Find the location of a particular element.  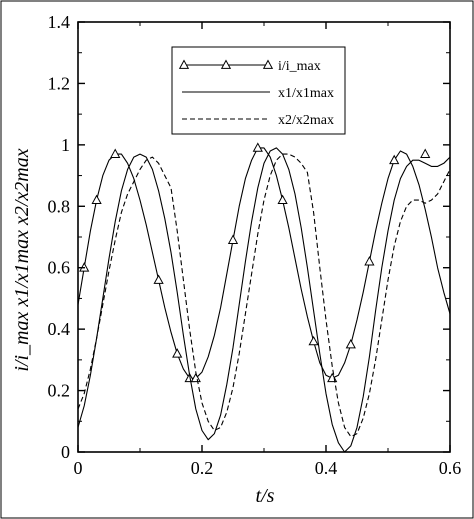

legend: i/i_max x1/x1max x2/x2max is located at coordinates (258, 90).